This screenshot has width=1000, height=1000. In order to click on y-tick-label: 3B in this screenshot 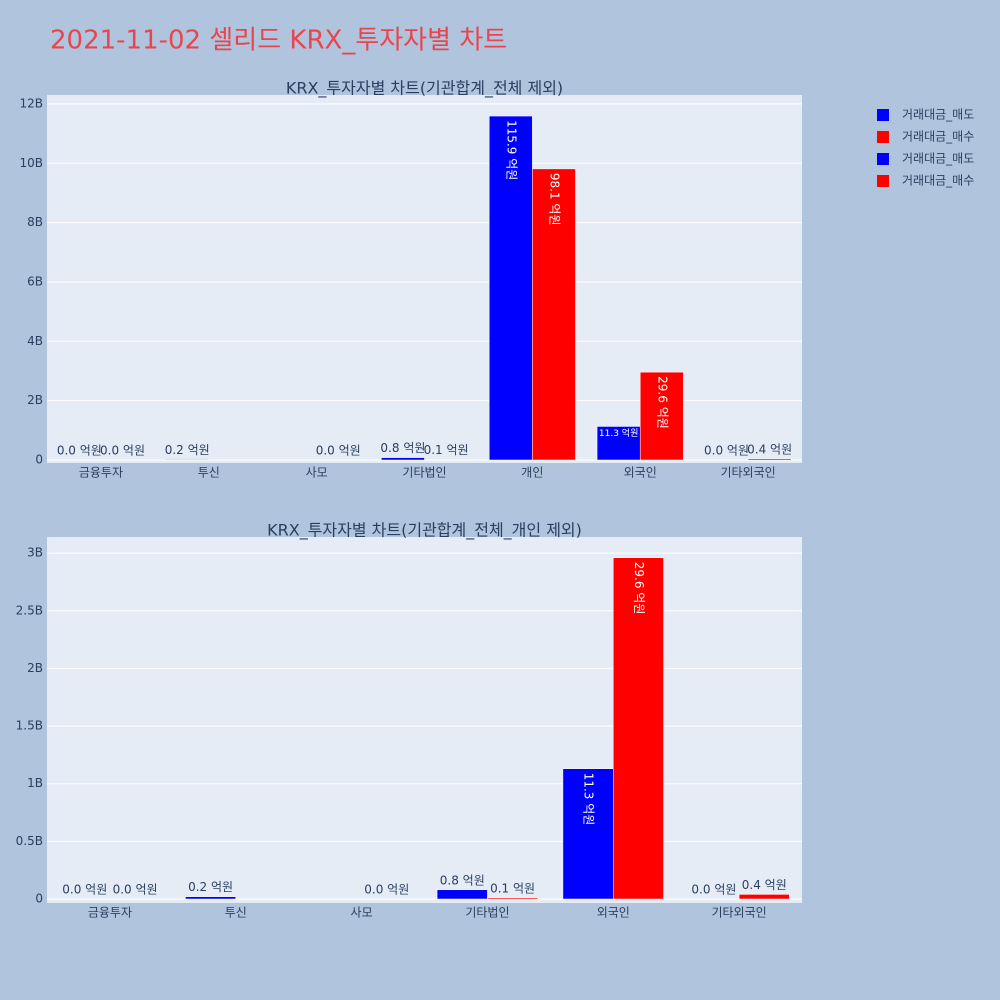, I will do `click(35, 553)`.